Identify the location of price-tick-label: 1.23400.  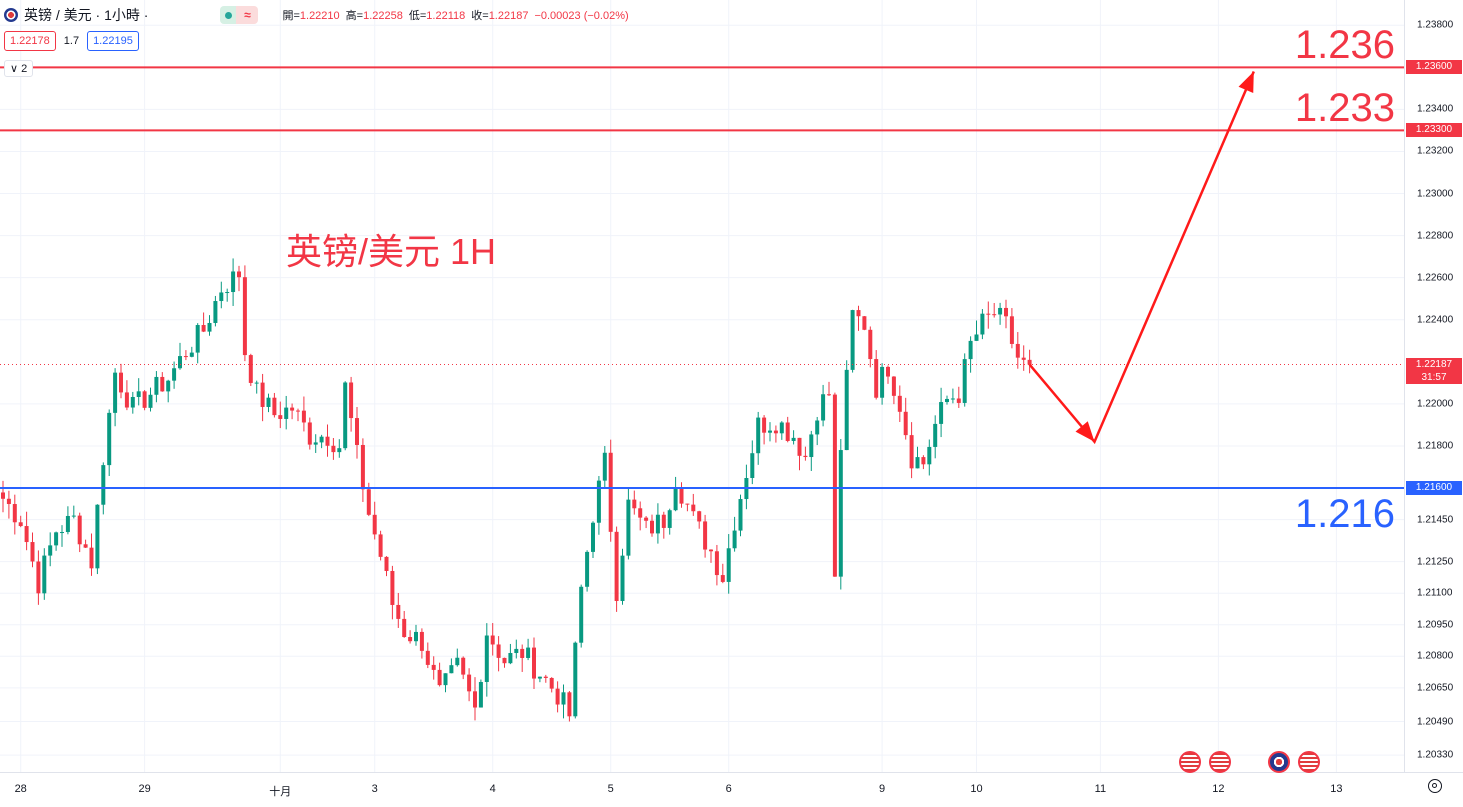
(1435, 109).